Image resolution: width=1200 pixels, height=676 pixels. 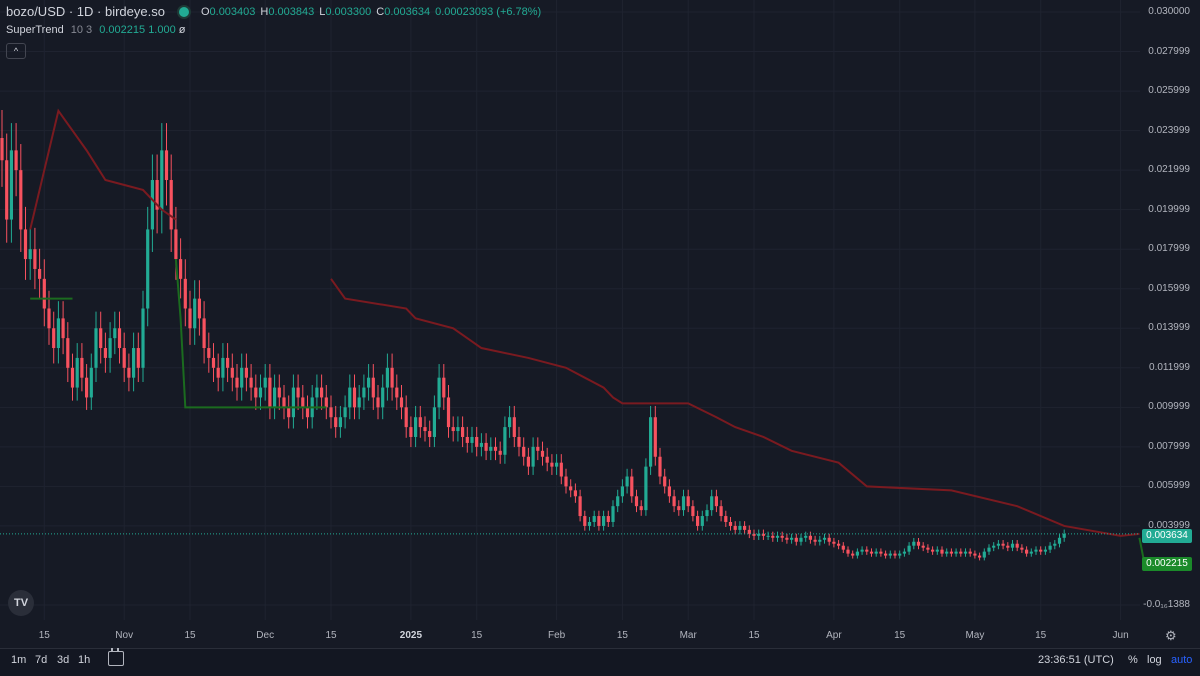 I want to click on price-axis-label: 0.021999, so click(x=1169, y=170).